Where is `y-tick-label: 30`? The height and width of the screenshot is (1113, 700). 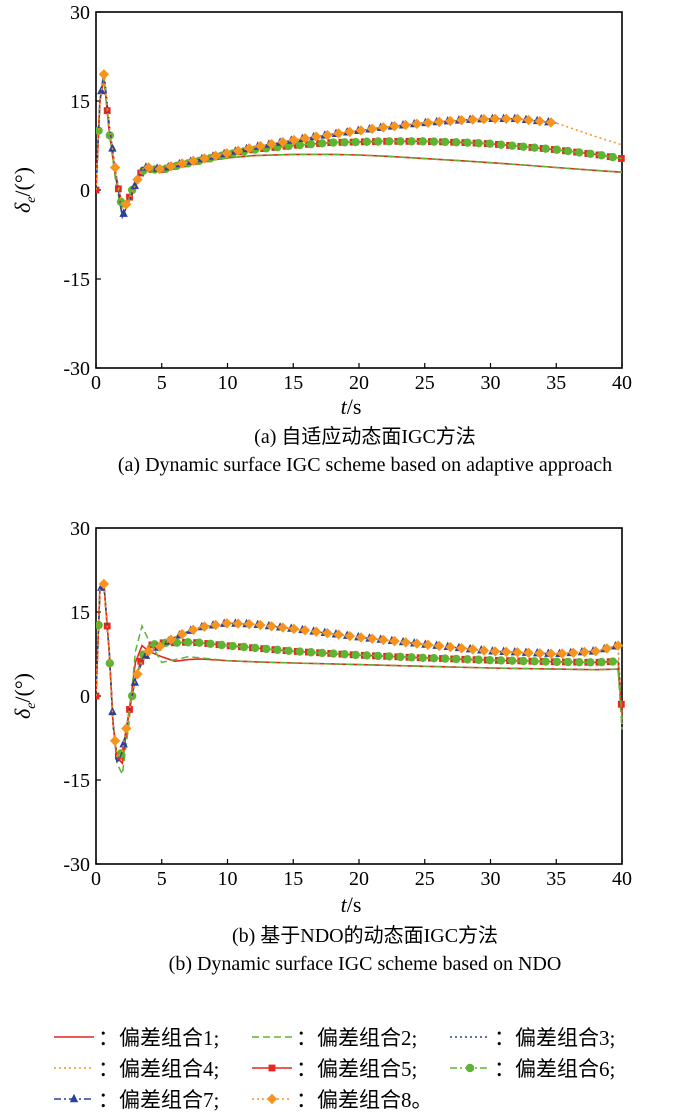 y-tick-label: 30 is located at coordinates (80, 529).